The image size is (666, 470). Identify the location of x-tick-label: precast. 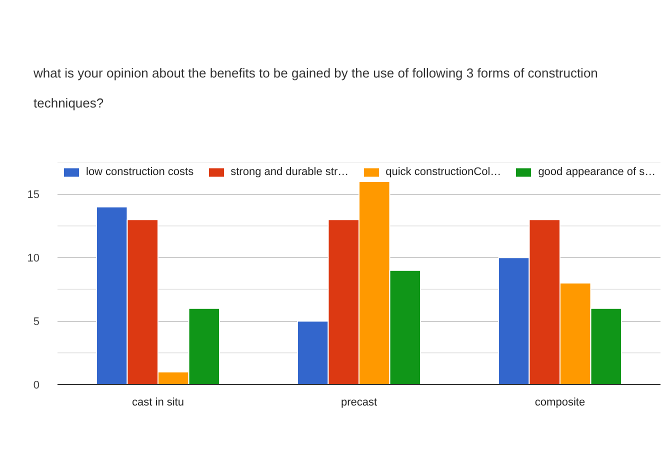
(359, 402).